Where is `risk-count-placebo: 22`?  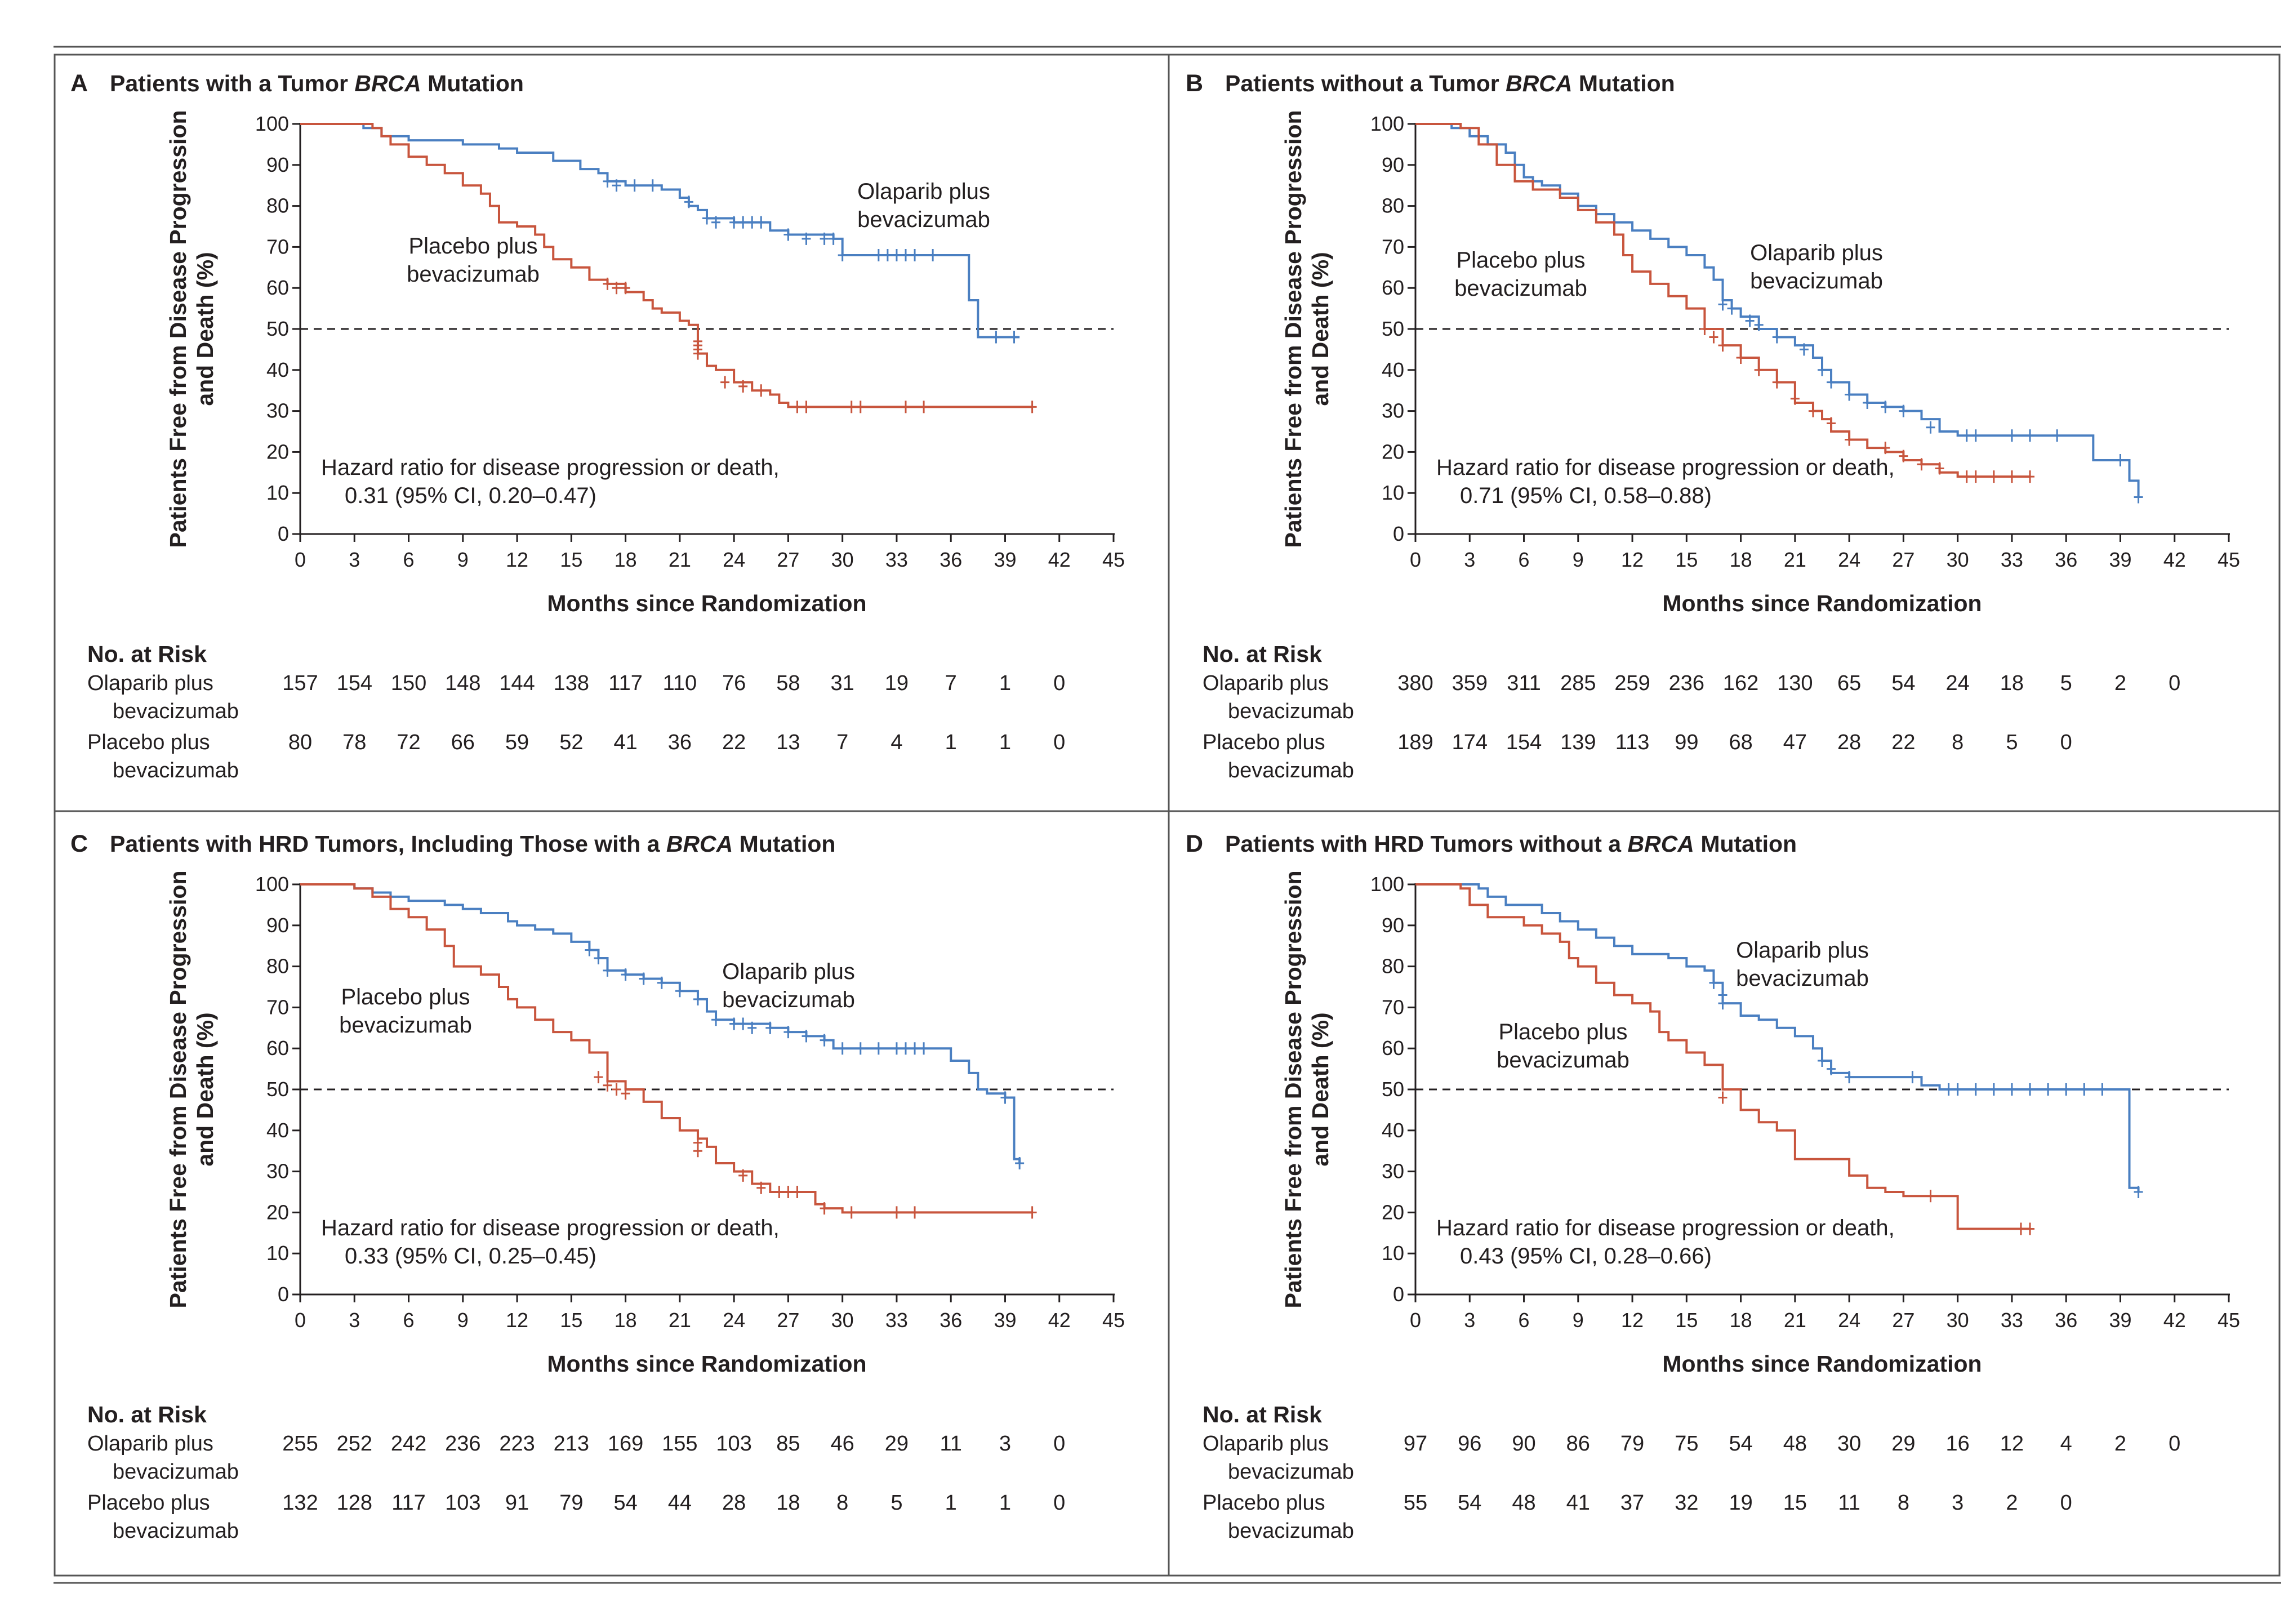 risk-count-placebo: 22 is located at coordinates (734, 742).